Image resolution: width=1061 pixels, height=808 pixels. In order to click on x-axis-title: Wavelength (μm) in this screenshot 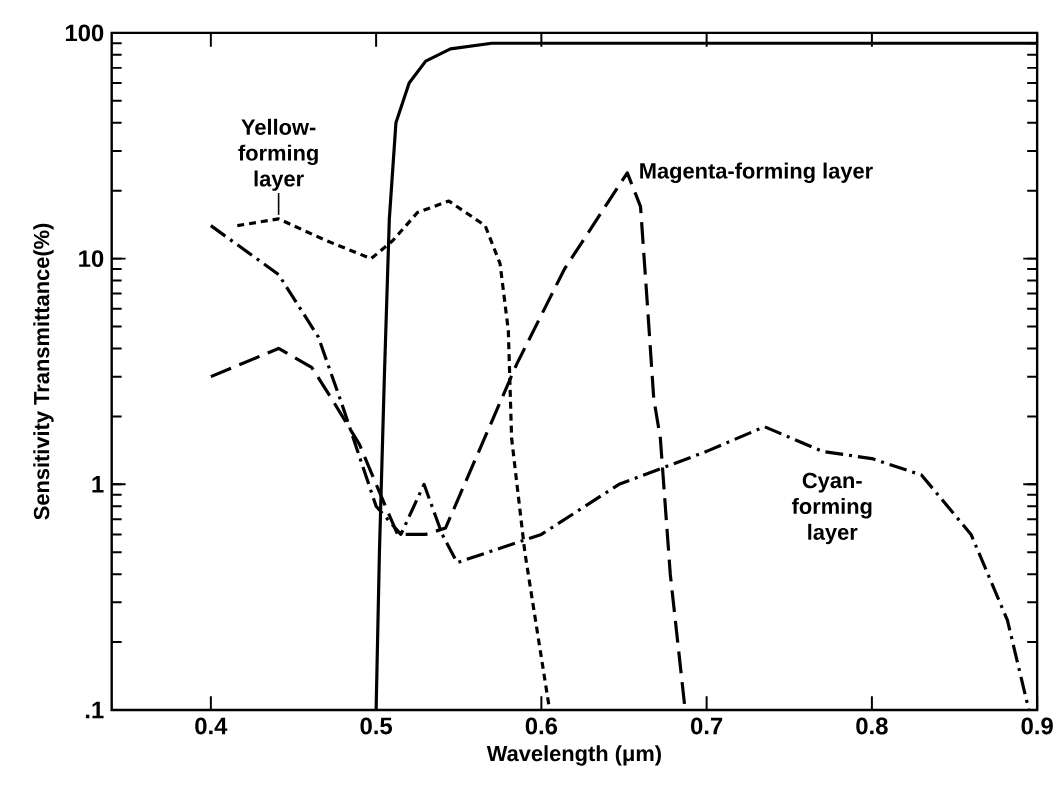, I will do `click(573, 755)`.